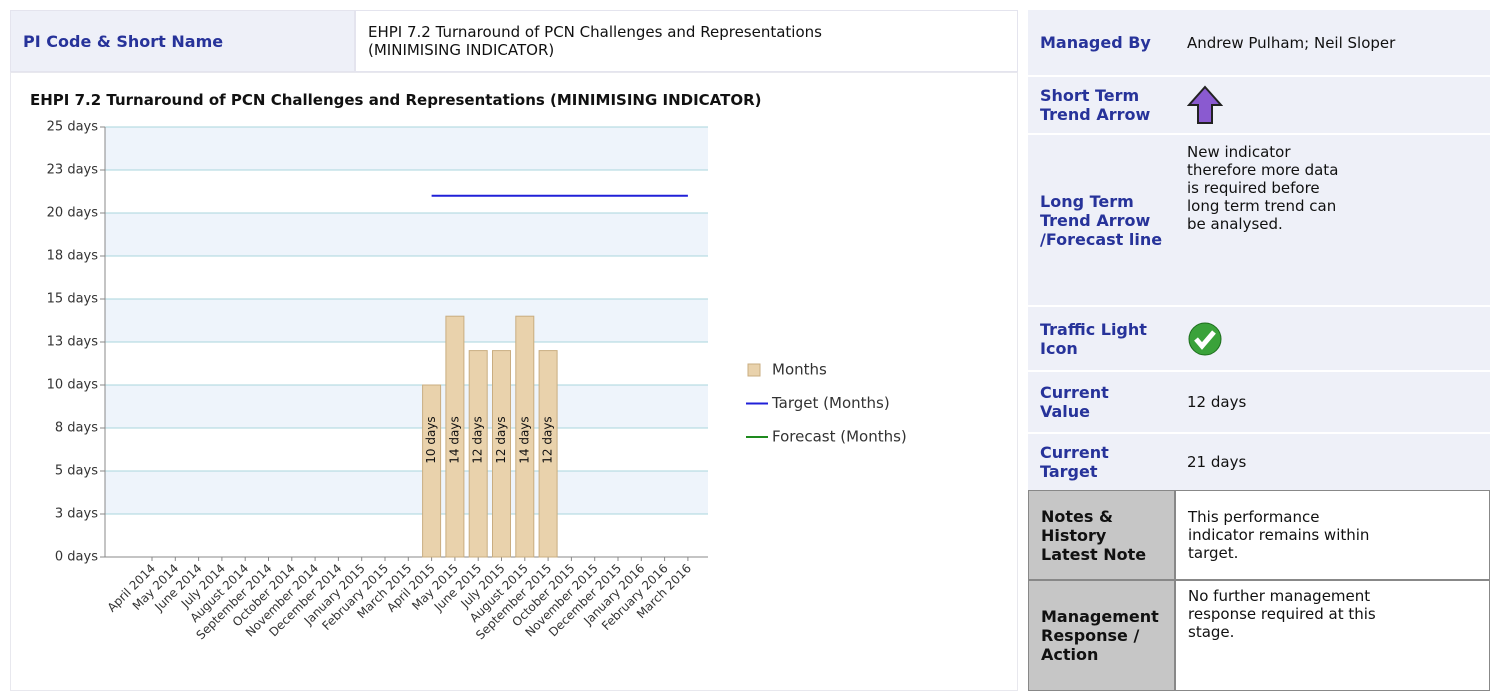 The width and height of the screenshot is (1499, 691). What do you see at coordinates (1101, 337) in the screenshot?
I see `detail-label: Traffic Light Icon` at bounding box center [1101, 337].